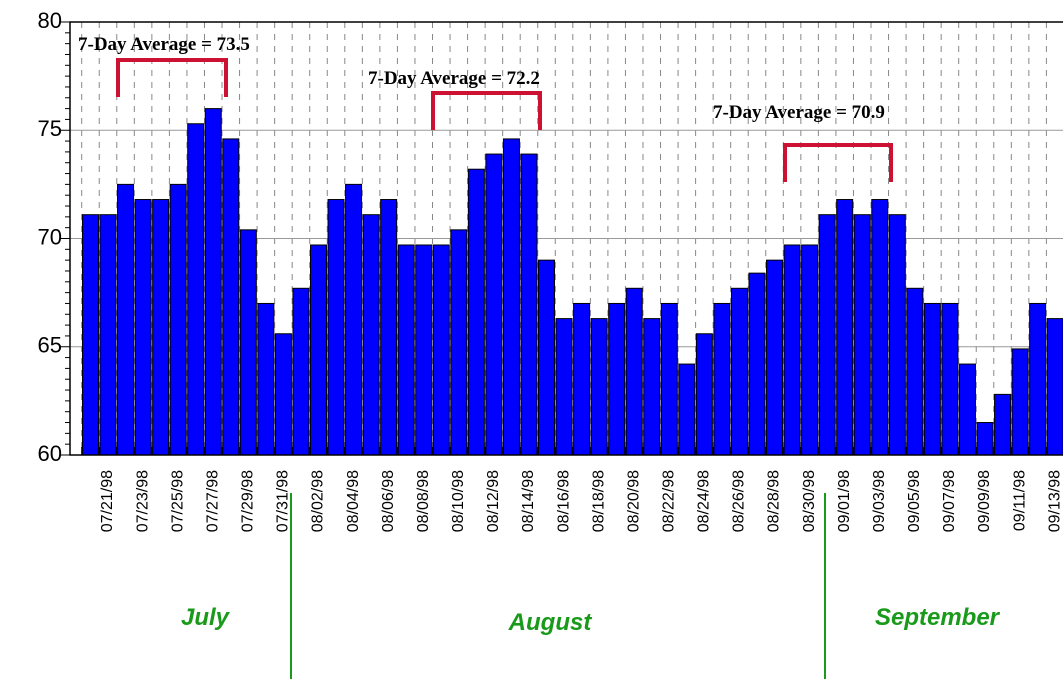  What do you see at coordinates (669, 501) in the screenshot?
I see `x-tick-label: 08/22/98` at bounding box center [669, 501].